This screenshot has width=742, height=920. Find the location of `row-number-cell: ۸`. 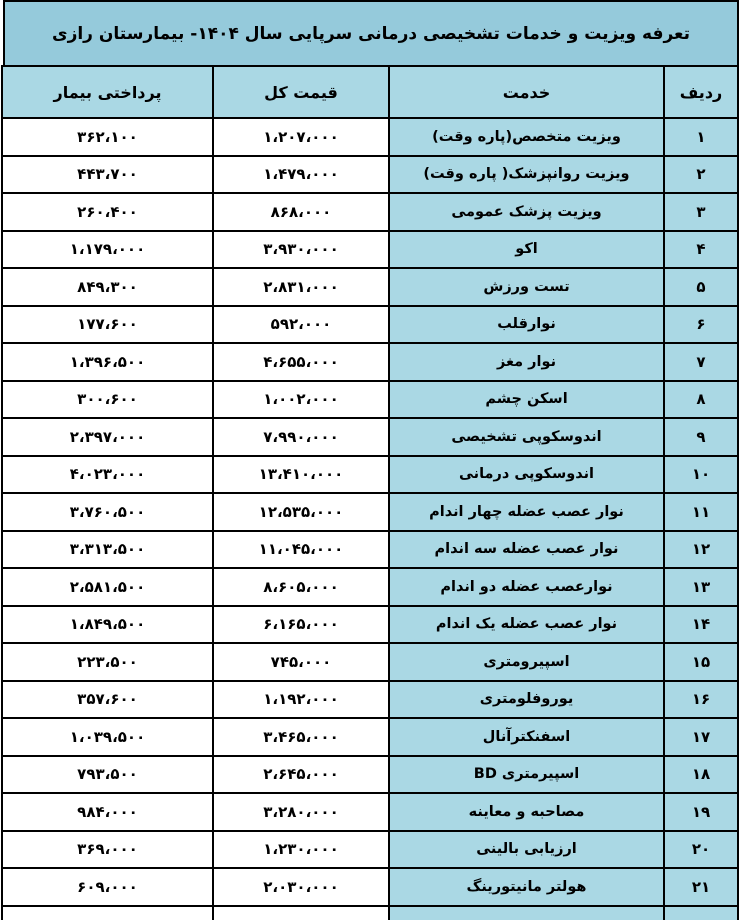

row-number-cell: ۸ is located at coordinates (701, 399).